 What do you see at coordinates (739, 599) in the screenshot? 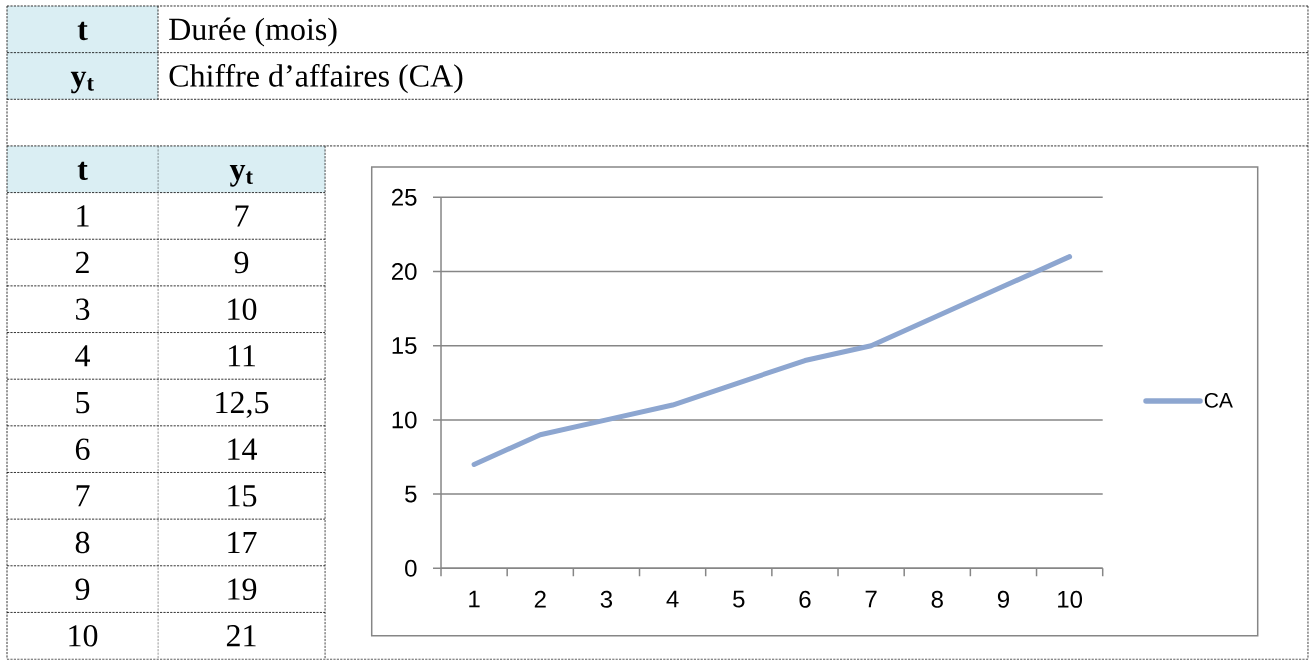
I see `x-tick-label: 5` at bounding box center [739, 599].